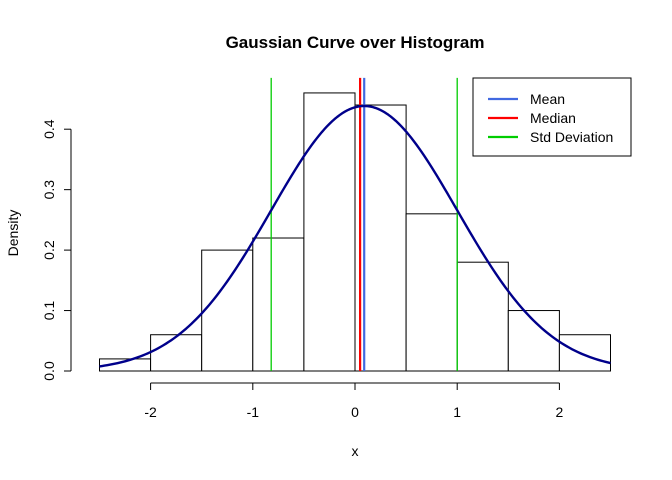  Describe the element at coordinates (49, 190) in the screenshot. I see `y-tick-label: 0.3` at that location.